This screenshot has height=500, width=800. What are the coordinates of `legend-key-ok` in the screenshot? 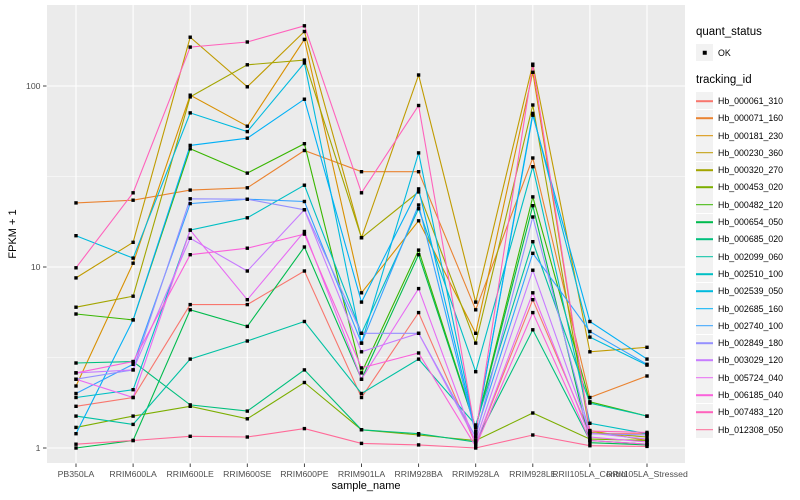 It's located at (704, 53).